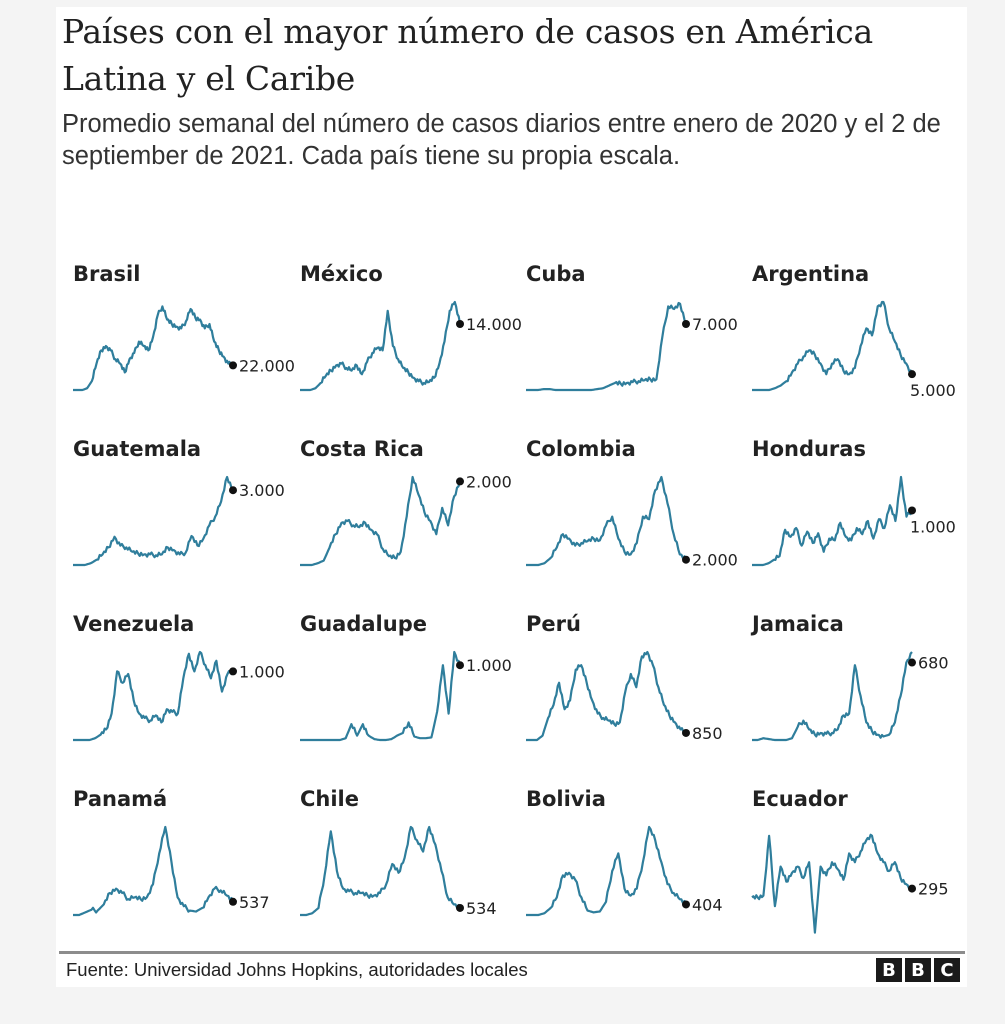  I want to click on country-panel: Ecuador 295, so click(854, 872).